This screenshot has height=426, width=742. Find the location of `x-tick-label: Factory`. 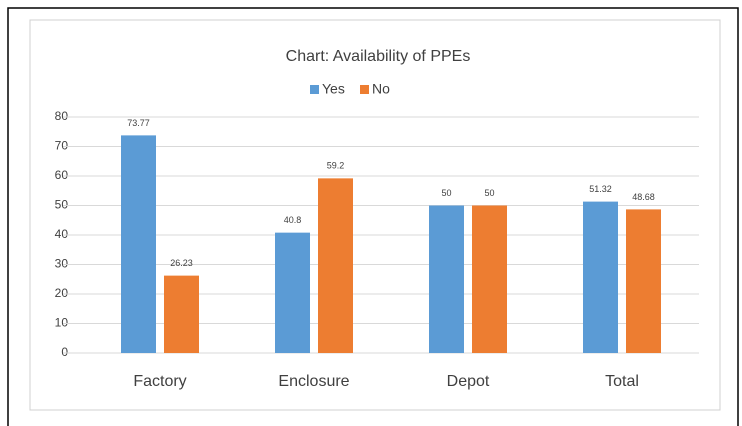

x-tick-label: Factory is located at coordinates (159, 381).